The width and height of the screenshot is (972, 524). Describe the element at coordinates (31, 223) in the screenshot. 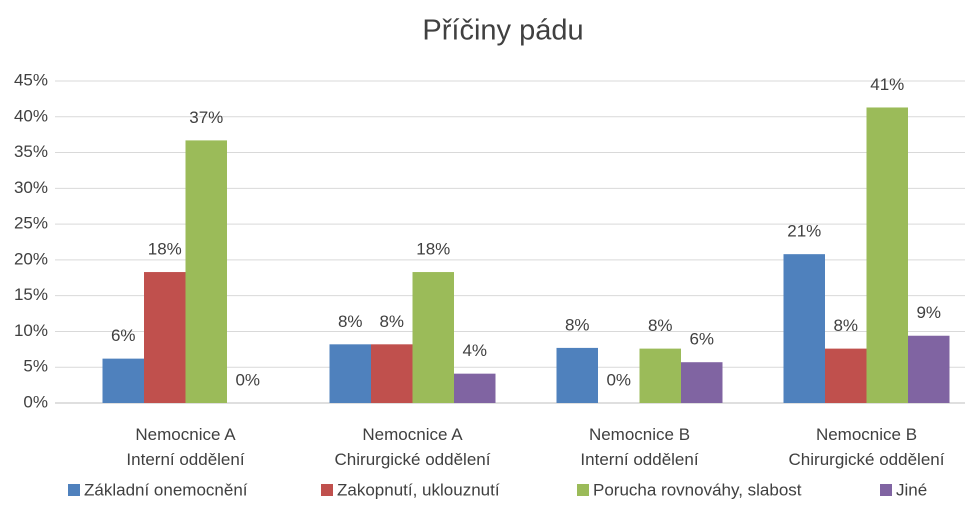

I see `y-tick-label: 25%` at that location.